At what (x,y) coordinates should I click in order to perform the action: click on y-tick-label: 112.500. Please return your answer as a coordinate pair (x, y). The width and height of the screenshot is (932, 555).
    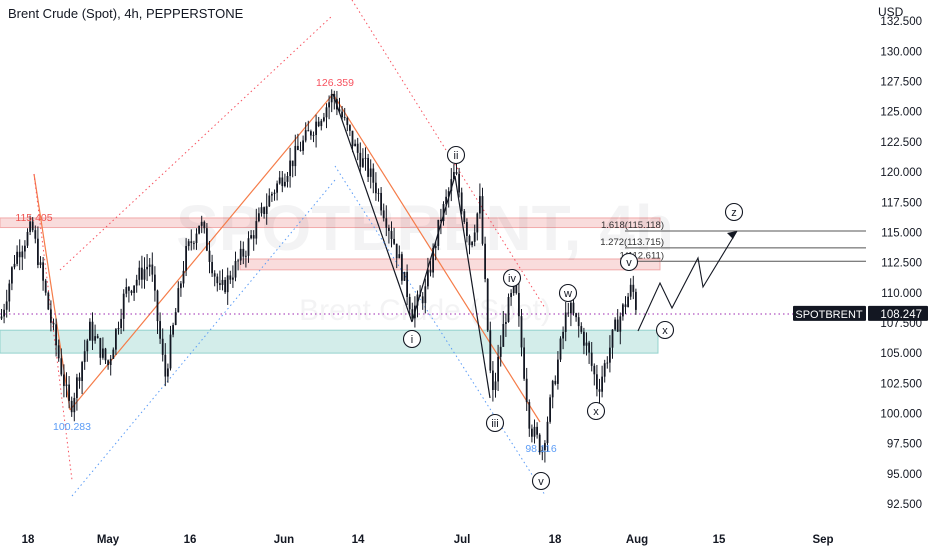
    Looking at the image, I should click on (901, 264).